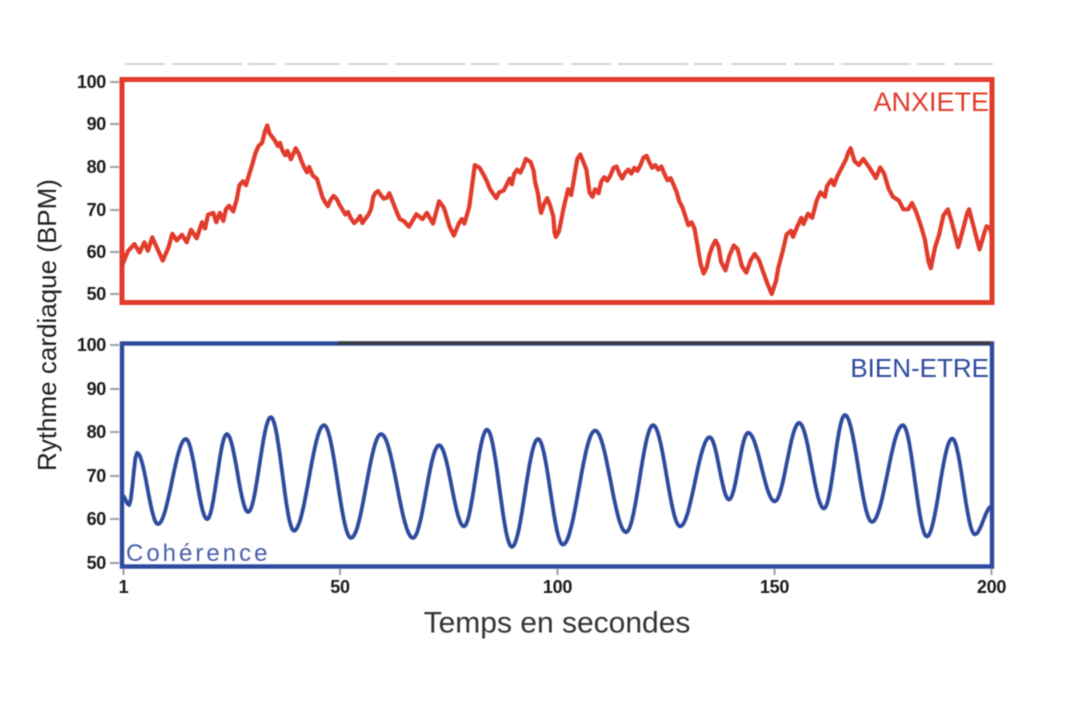  I want to click on svg-text: 200, so click(991, 587).